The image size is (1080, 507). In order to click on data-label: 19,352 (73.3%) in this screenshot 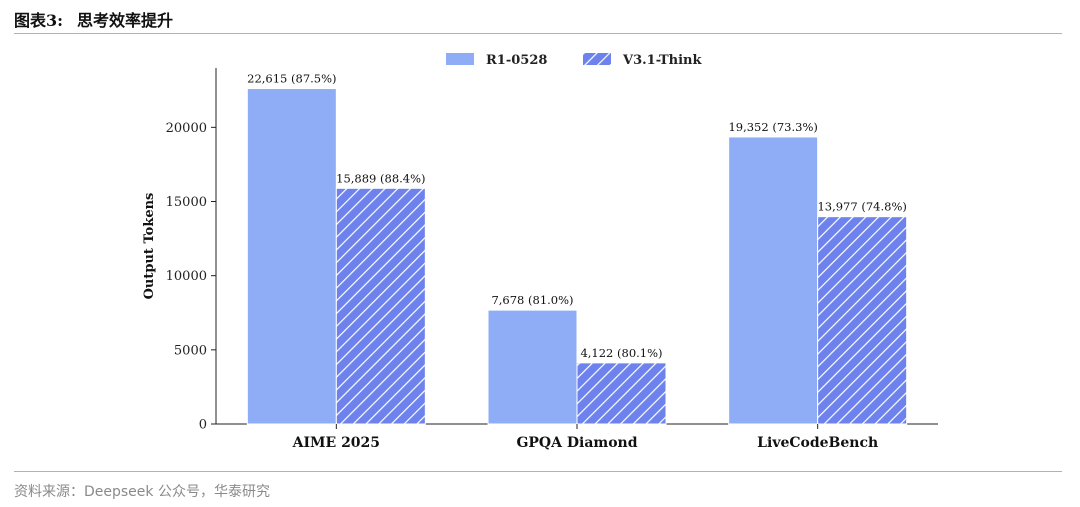, I will do `click(772, 127)`.